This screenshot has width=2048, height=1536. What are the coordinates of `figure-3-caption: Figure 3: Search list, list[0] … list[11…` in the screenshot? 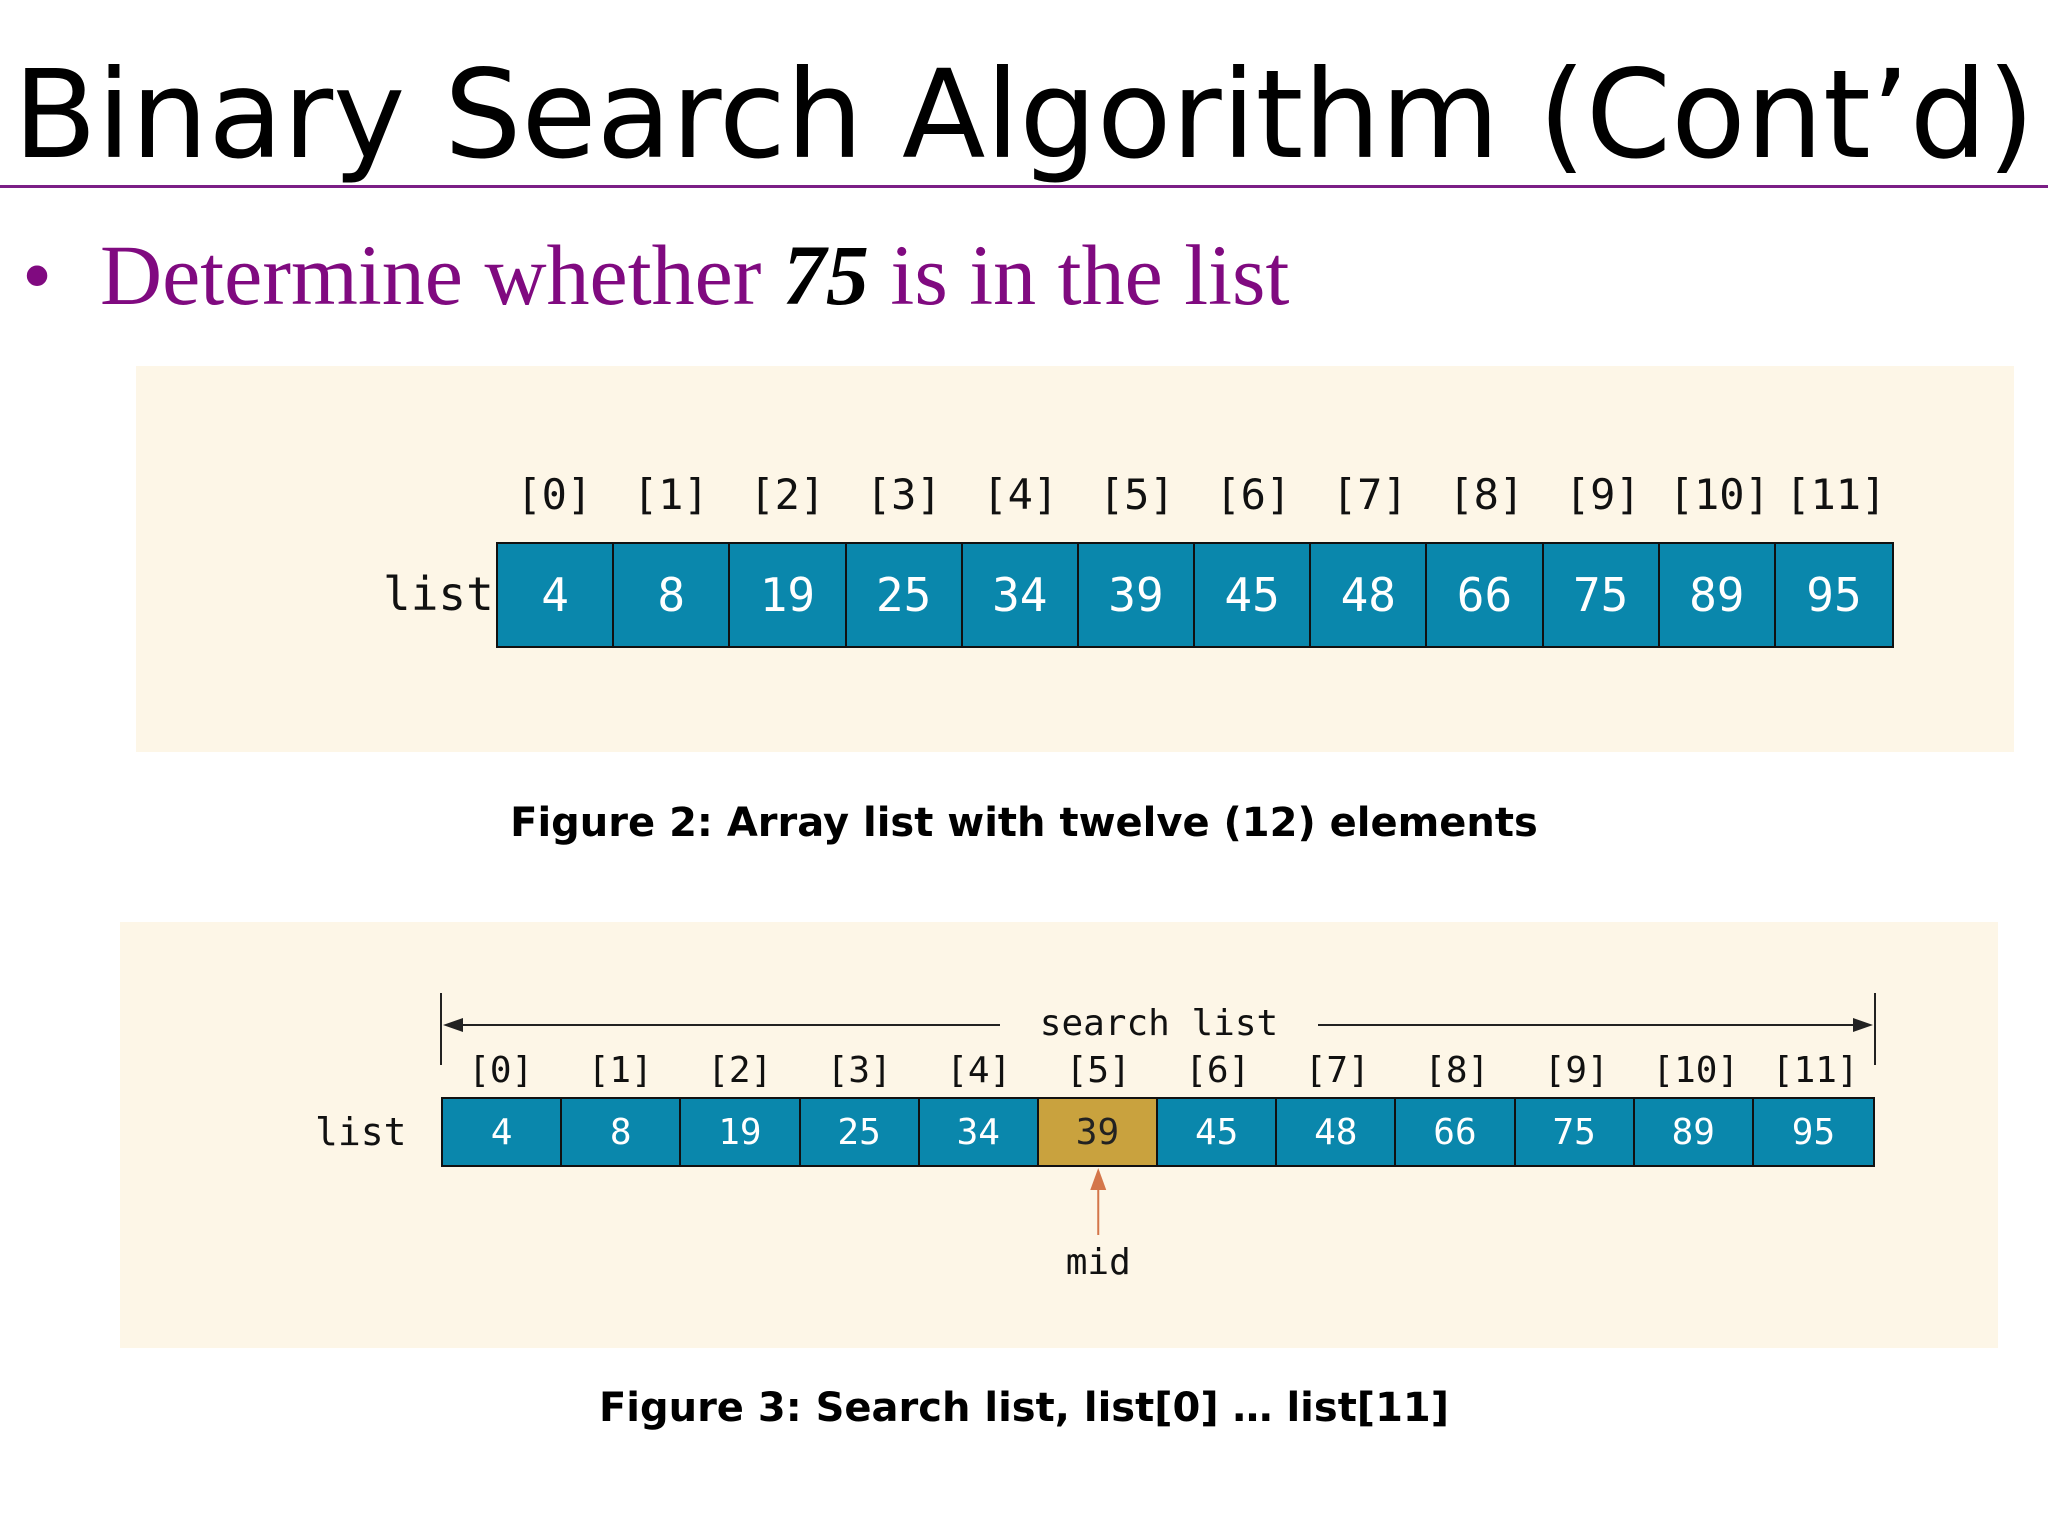 It's located at (1024, 1408).